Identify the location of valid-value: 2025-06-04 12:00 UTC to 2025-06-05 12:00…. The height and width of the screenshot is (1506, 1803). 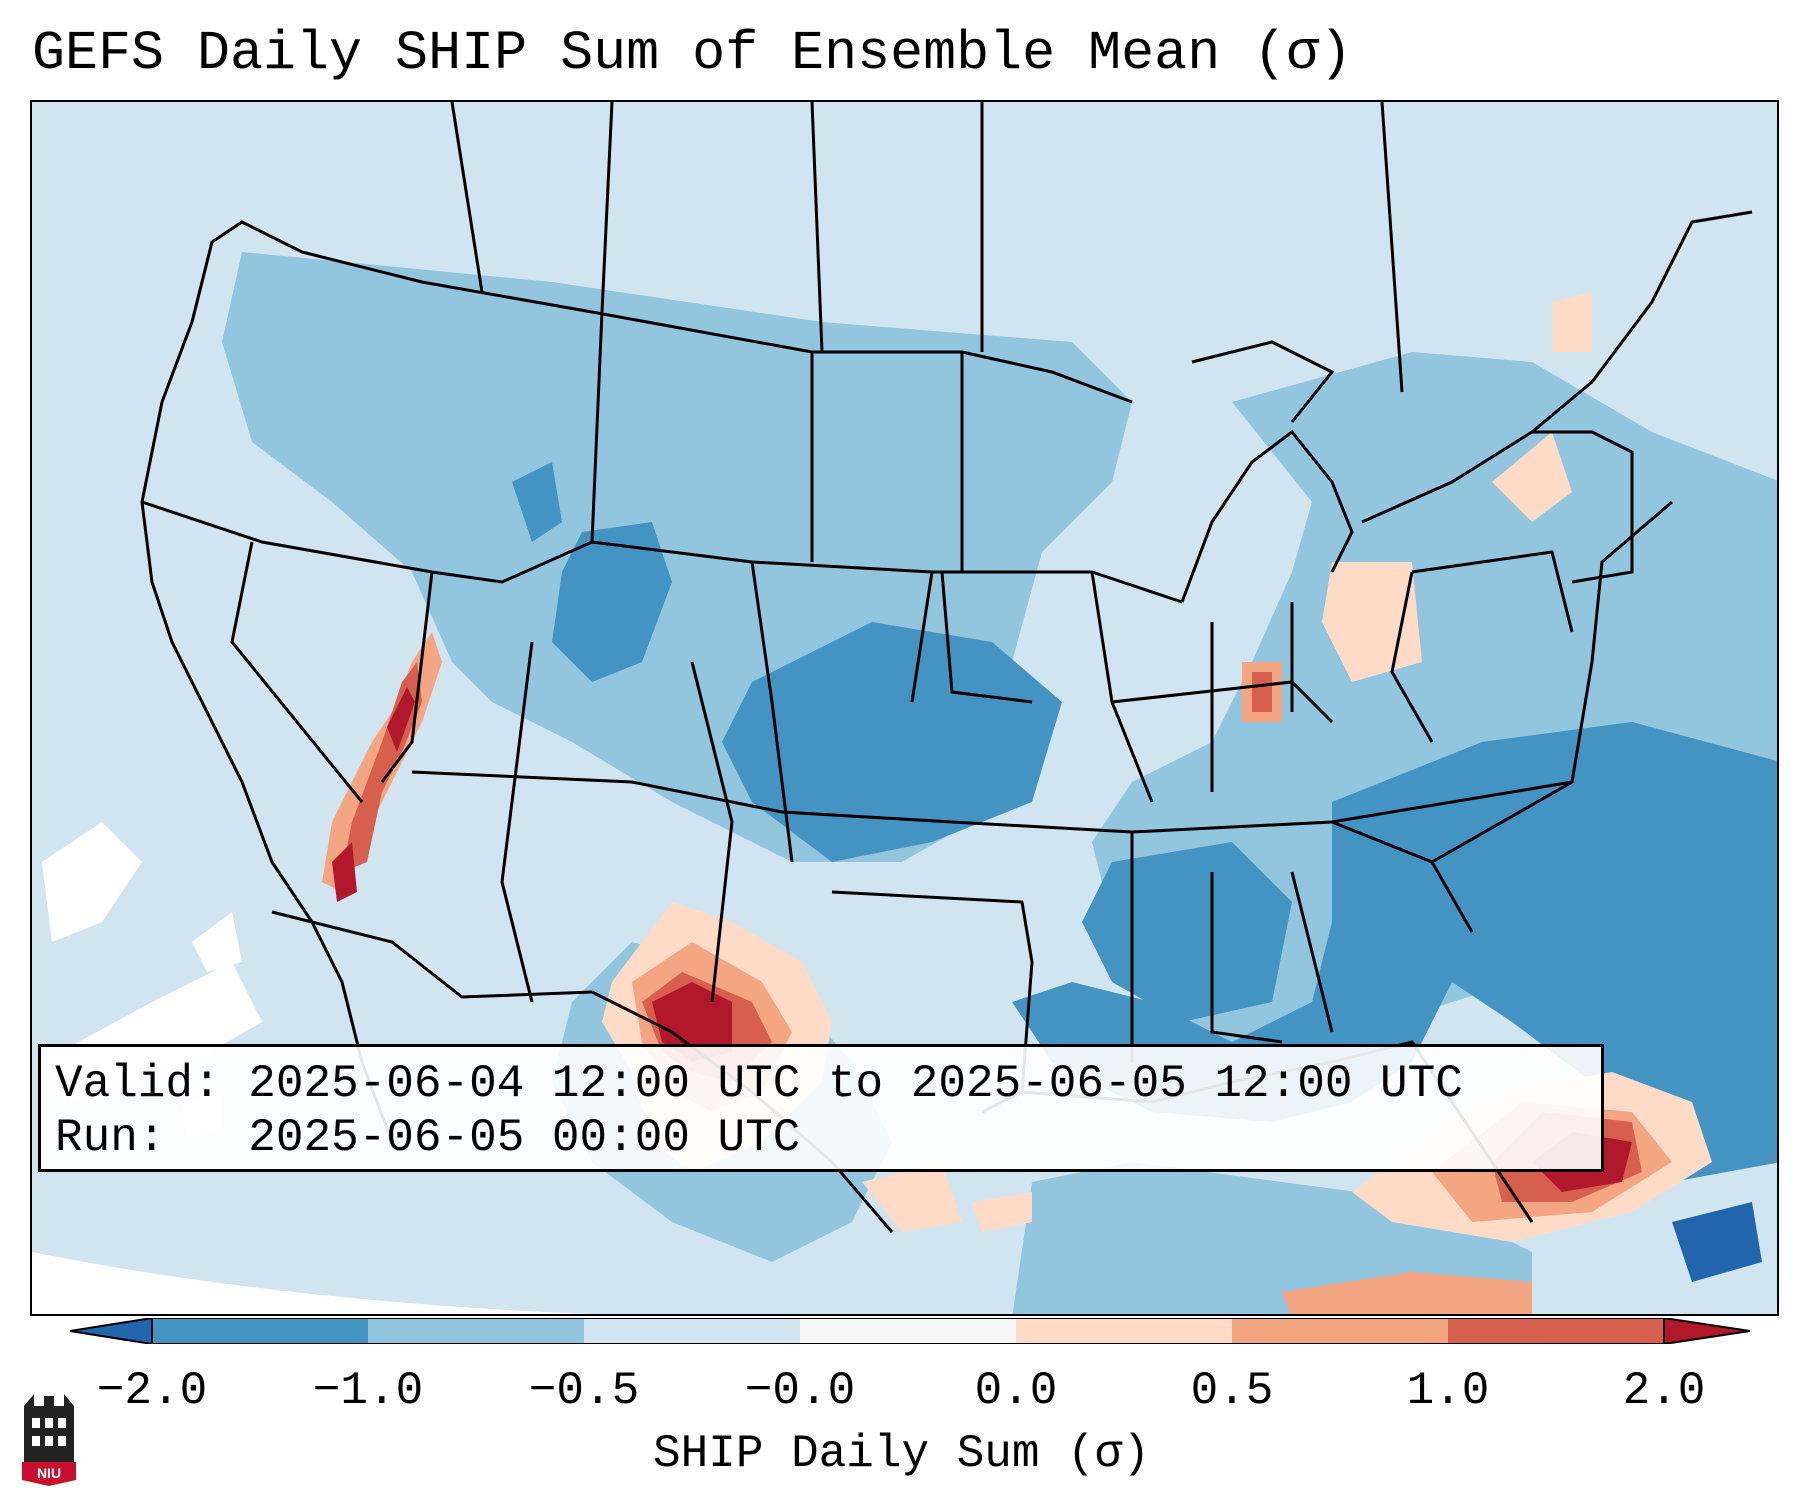
(855, 1084).